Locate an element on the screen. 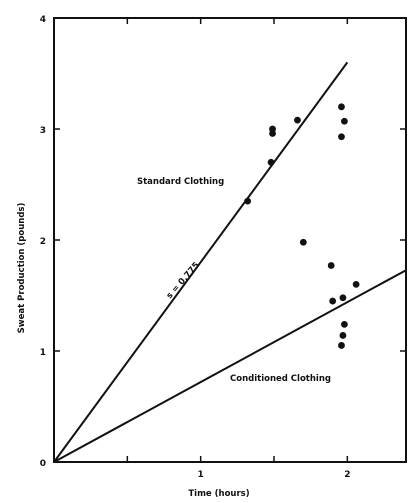  y-axis-title: Sweat Production (pounds) is located at coordinates (22, 268).